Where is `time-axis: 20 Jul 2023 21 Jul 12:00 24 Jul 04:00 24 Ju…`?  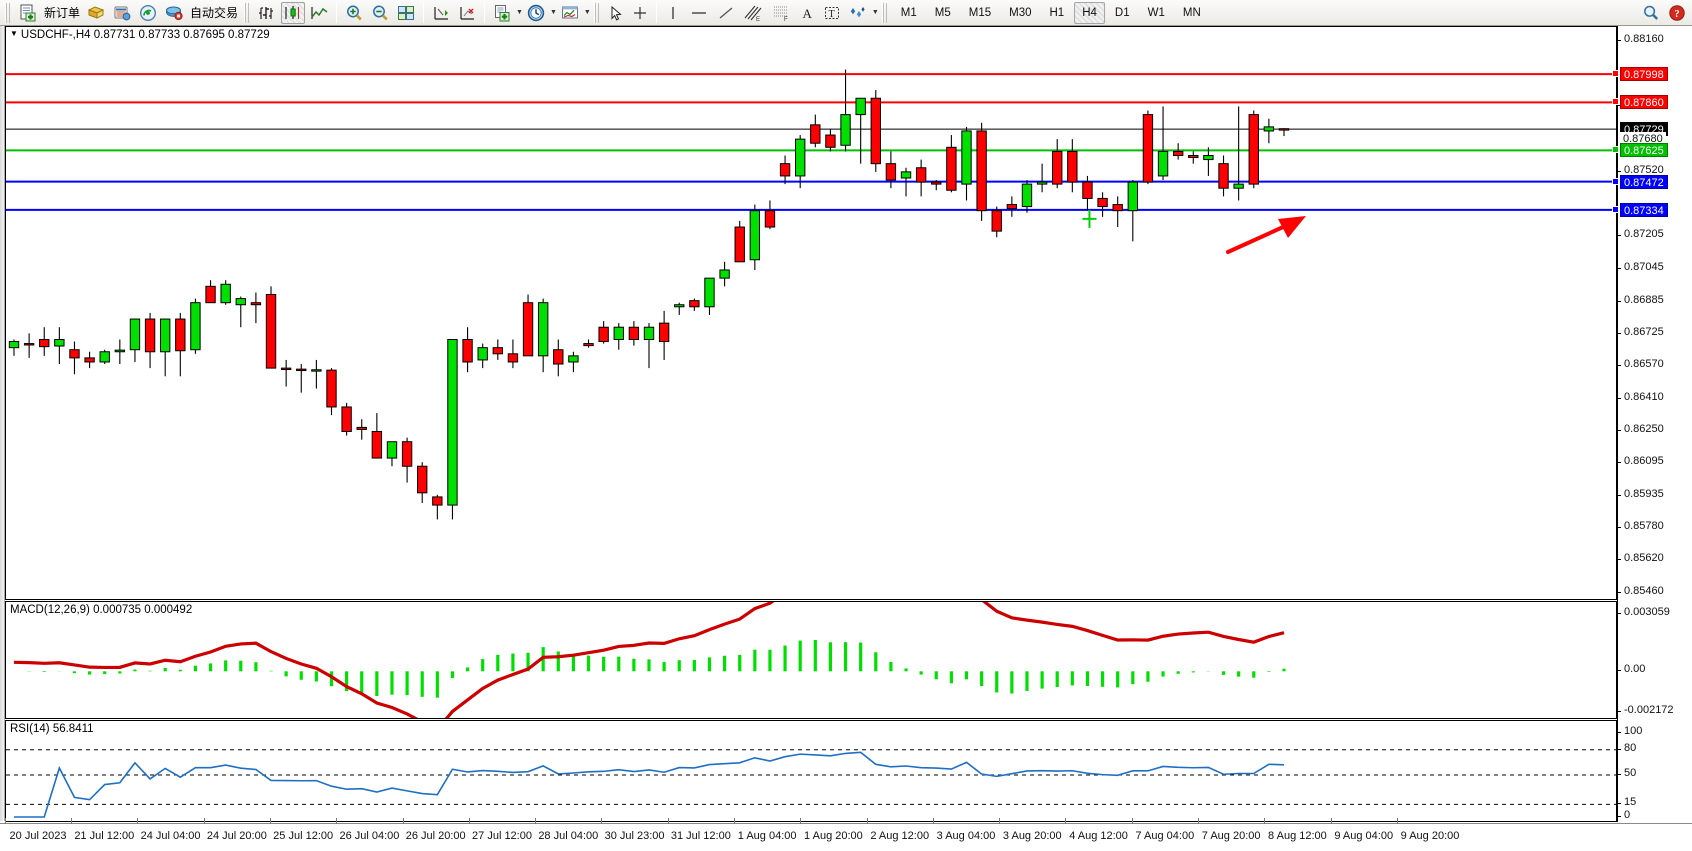 time-axis: 20 Jul 2023 21 Jul 12:00 24 Jul 04:00 24 Ju… is located at coordinates (846, 834).